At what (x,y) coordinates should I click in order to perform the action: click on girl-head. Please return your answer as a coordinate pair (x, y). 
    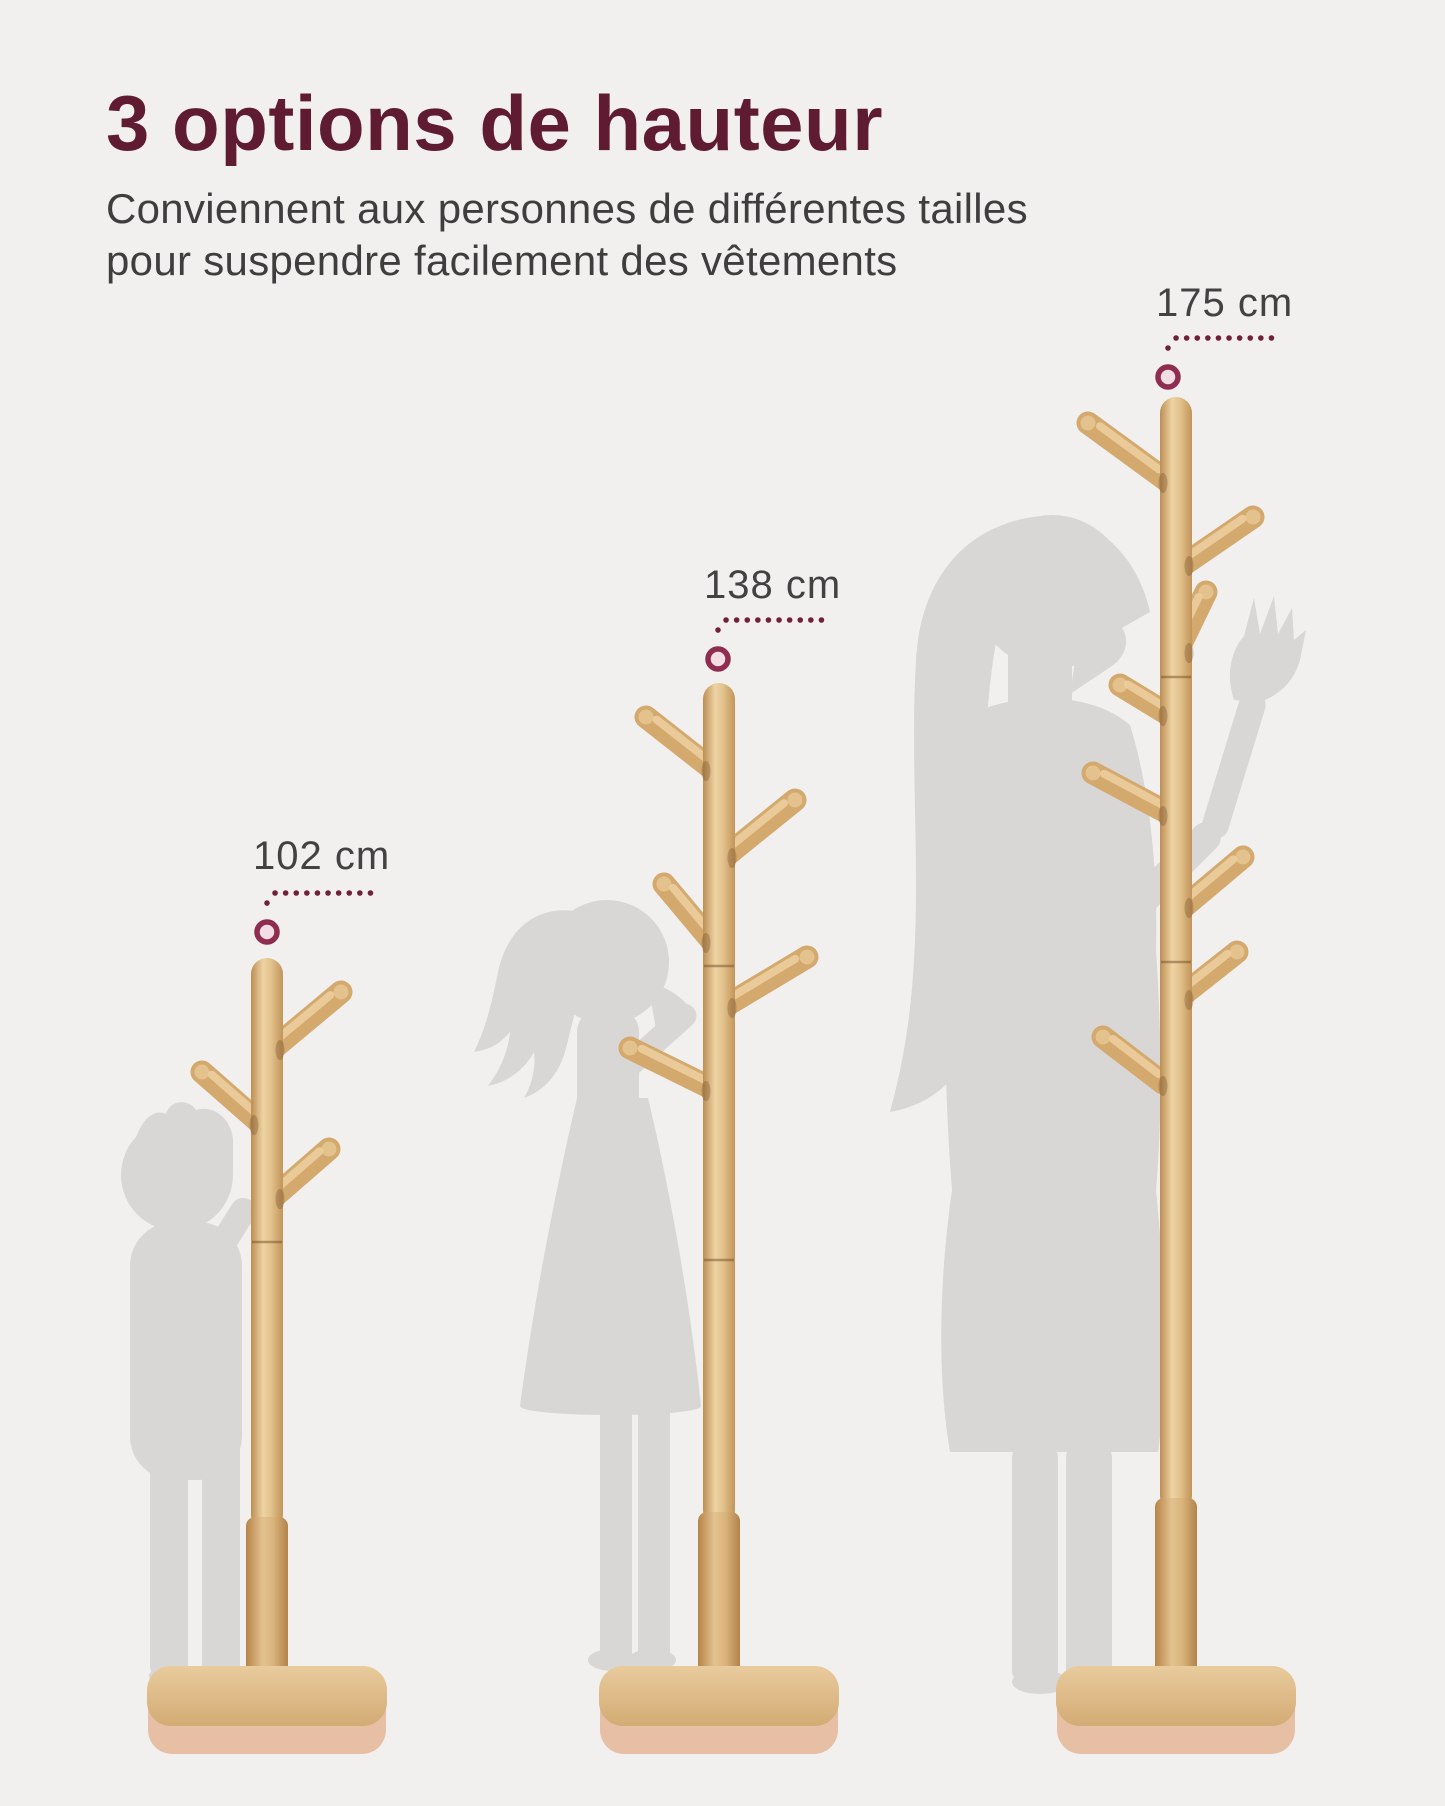
    Looking at the image, I should click on (607, 962).